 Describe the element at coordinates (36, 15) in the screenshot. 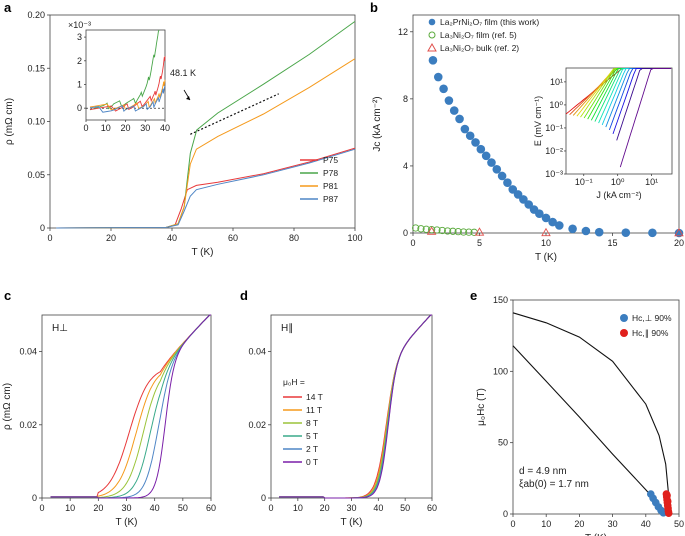

I see `panel-a-y-tick-label: 0.20` at that location.